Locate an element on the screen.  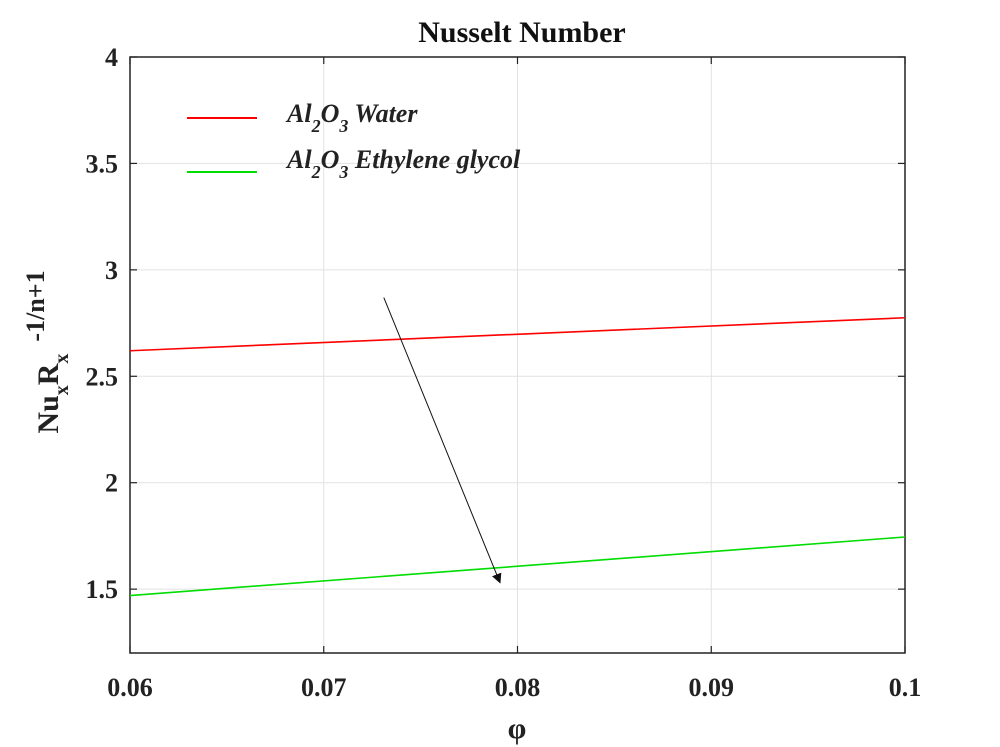
x-axis-label: φ is located at coordinates (517, 728).